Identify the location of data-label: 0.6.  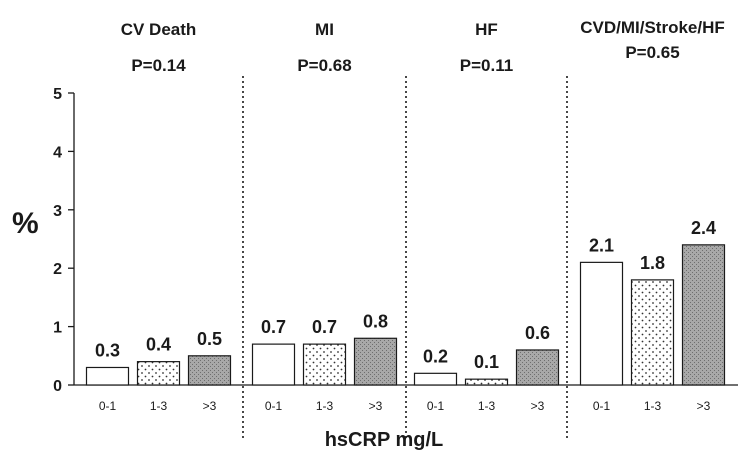
(537, 333).